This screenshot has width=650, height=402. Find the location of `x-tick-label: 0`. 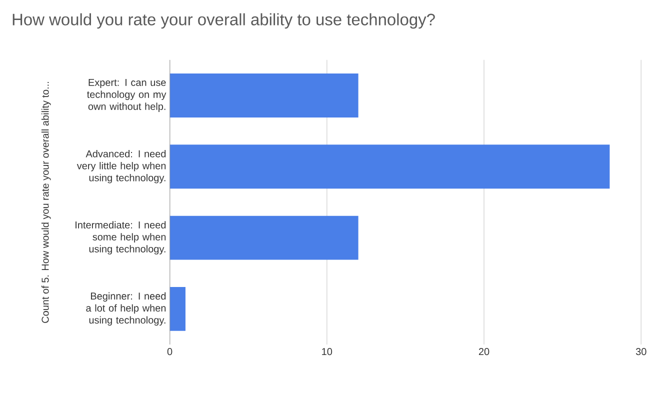

x-tick-label: 0 is located at coordinates (169, 351).